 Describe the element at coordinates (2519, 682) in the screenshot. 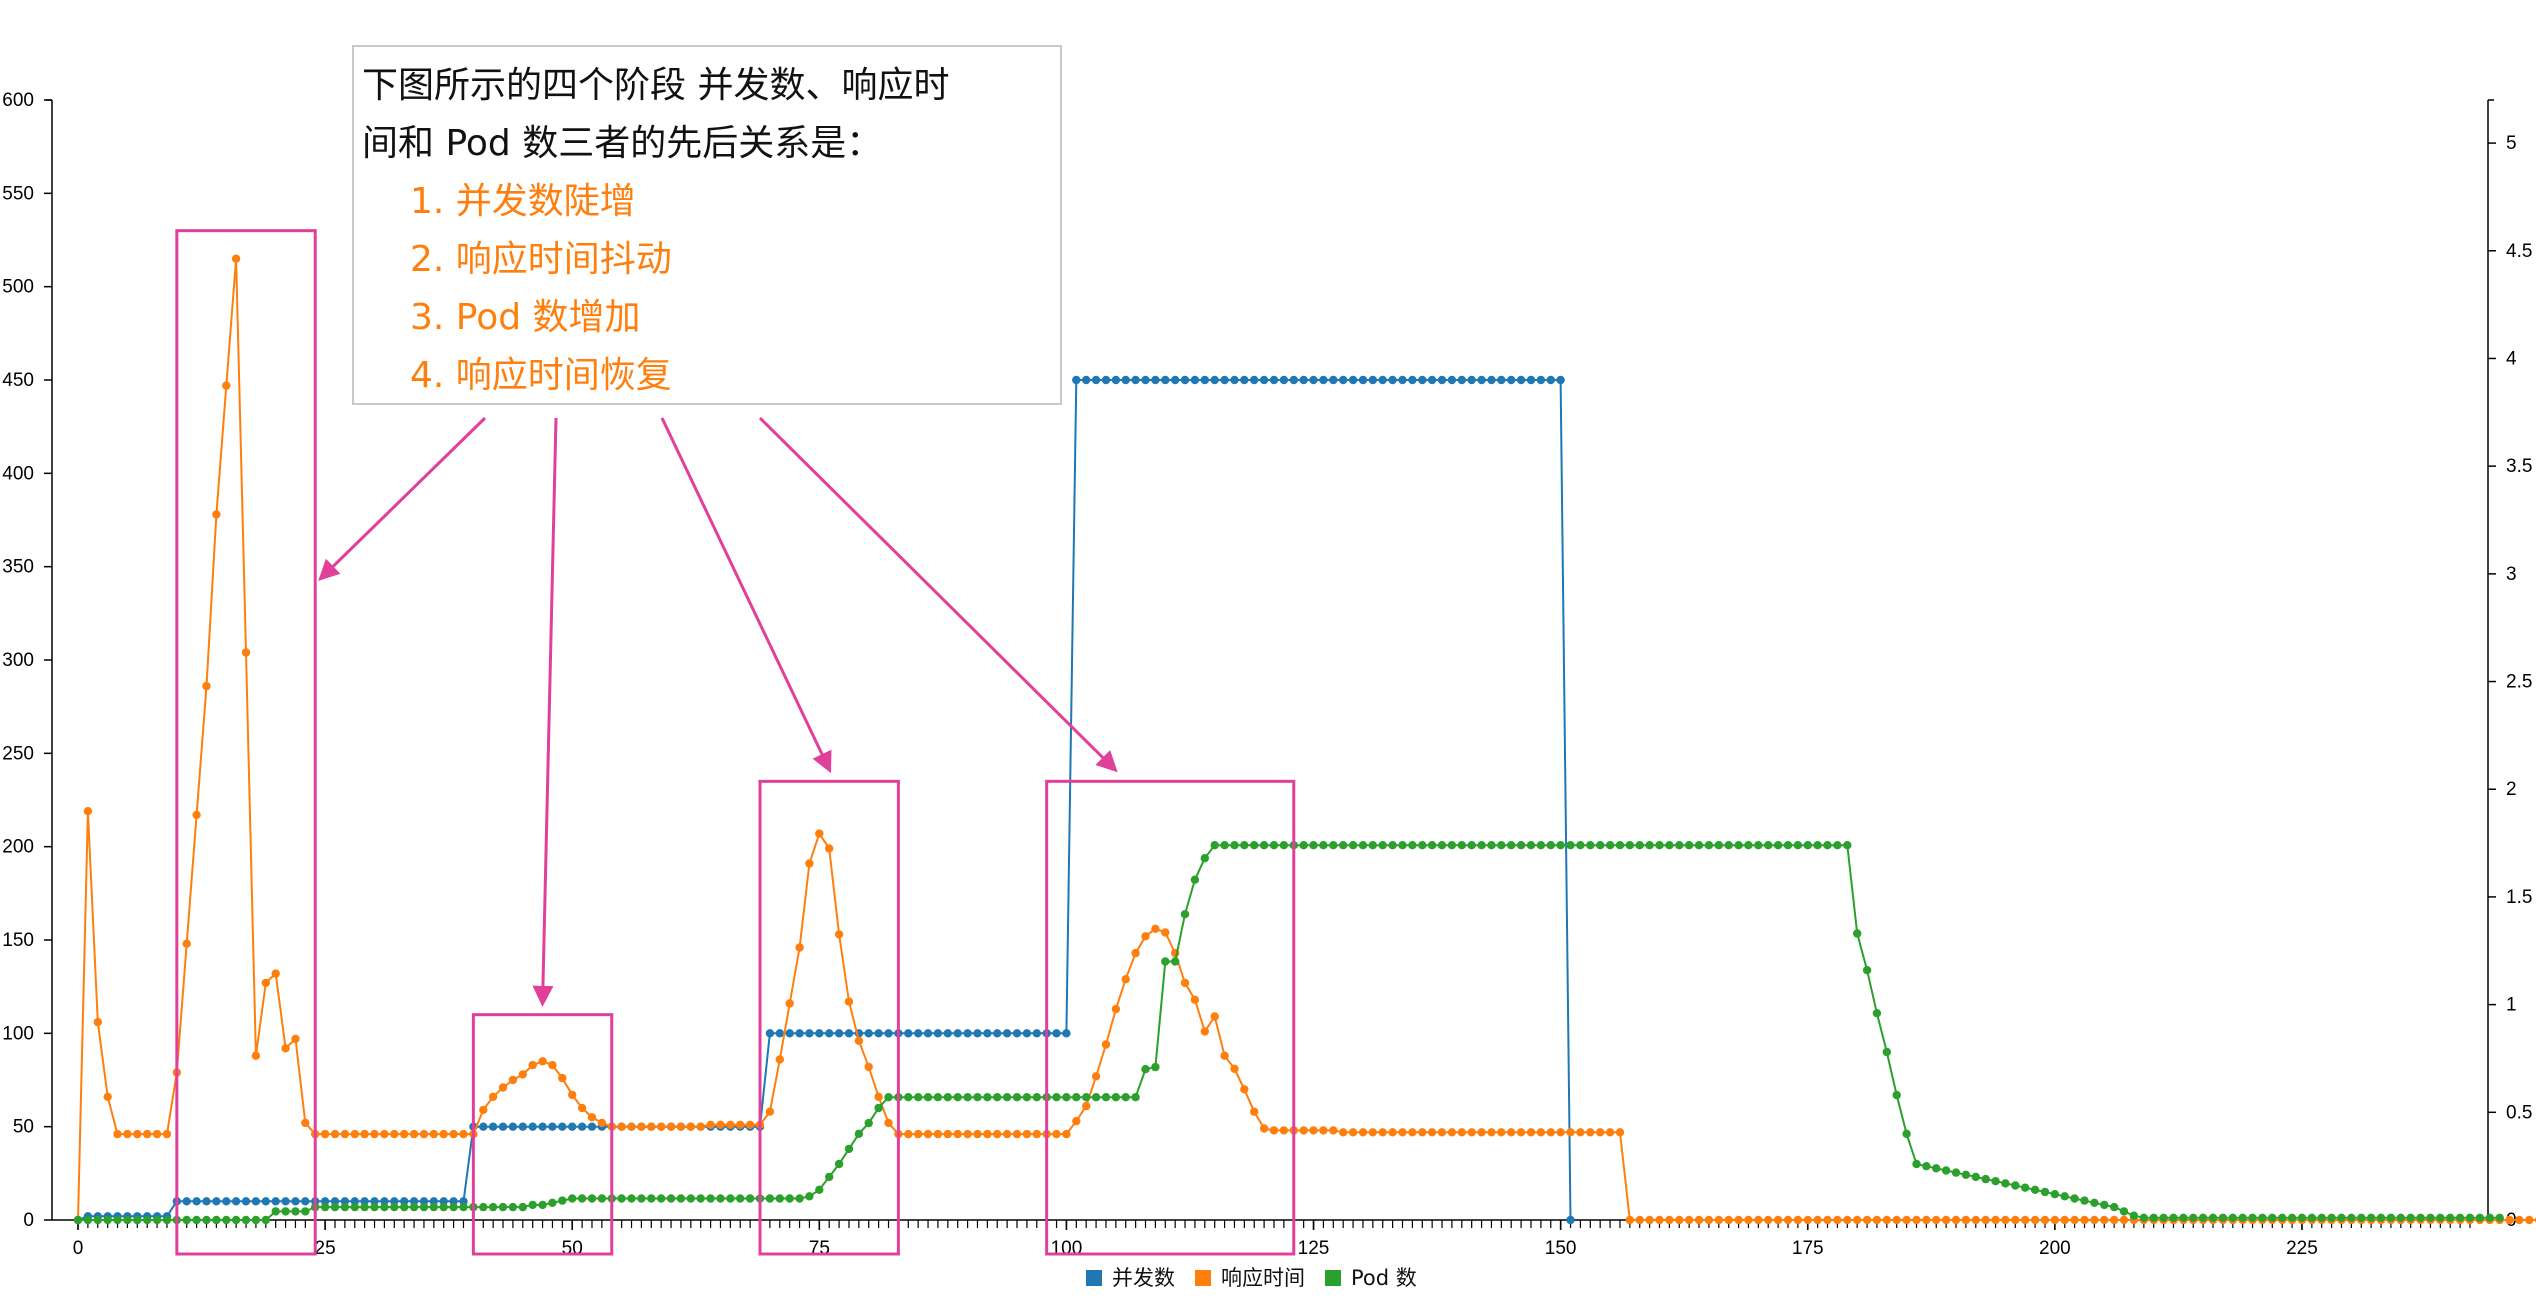

I see `y-tick-label-right: 2.5` at that location.